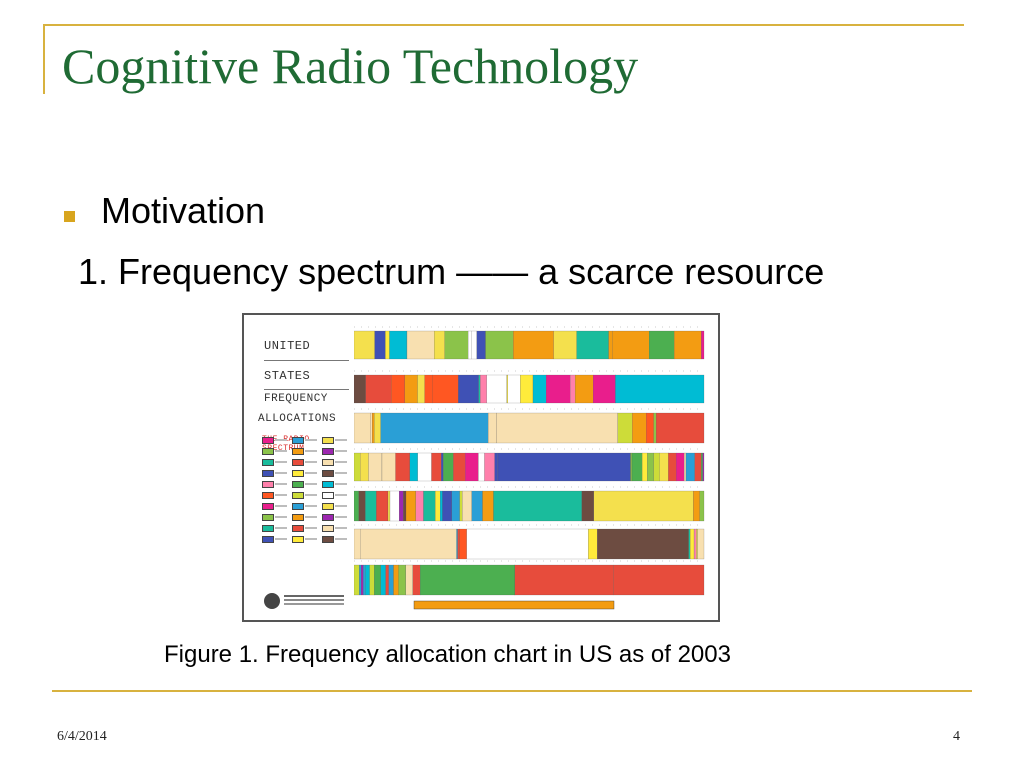 This screenshot has height=768, width=1024. I want to click on legend-line-frequency: FREQUENCY, so click(296, 399).